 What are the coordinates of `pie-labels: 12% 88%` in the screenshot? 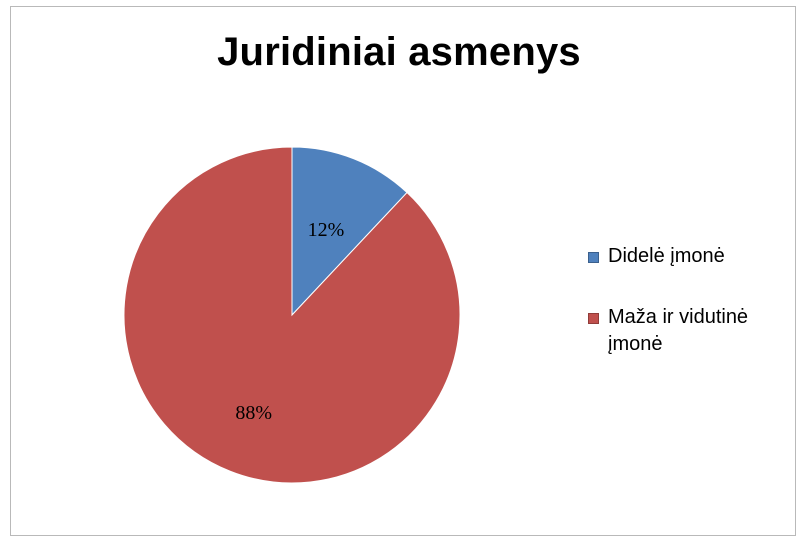 It's located at (289, 321).